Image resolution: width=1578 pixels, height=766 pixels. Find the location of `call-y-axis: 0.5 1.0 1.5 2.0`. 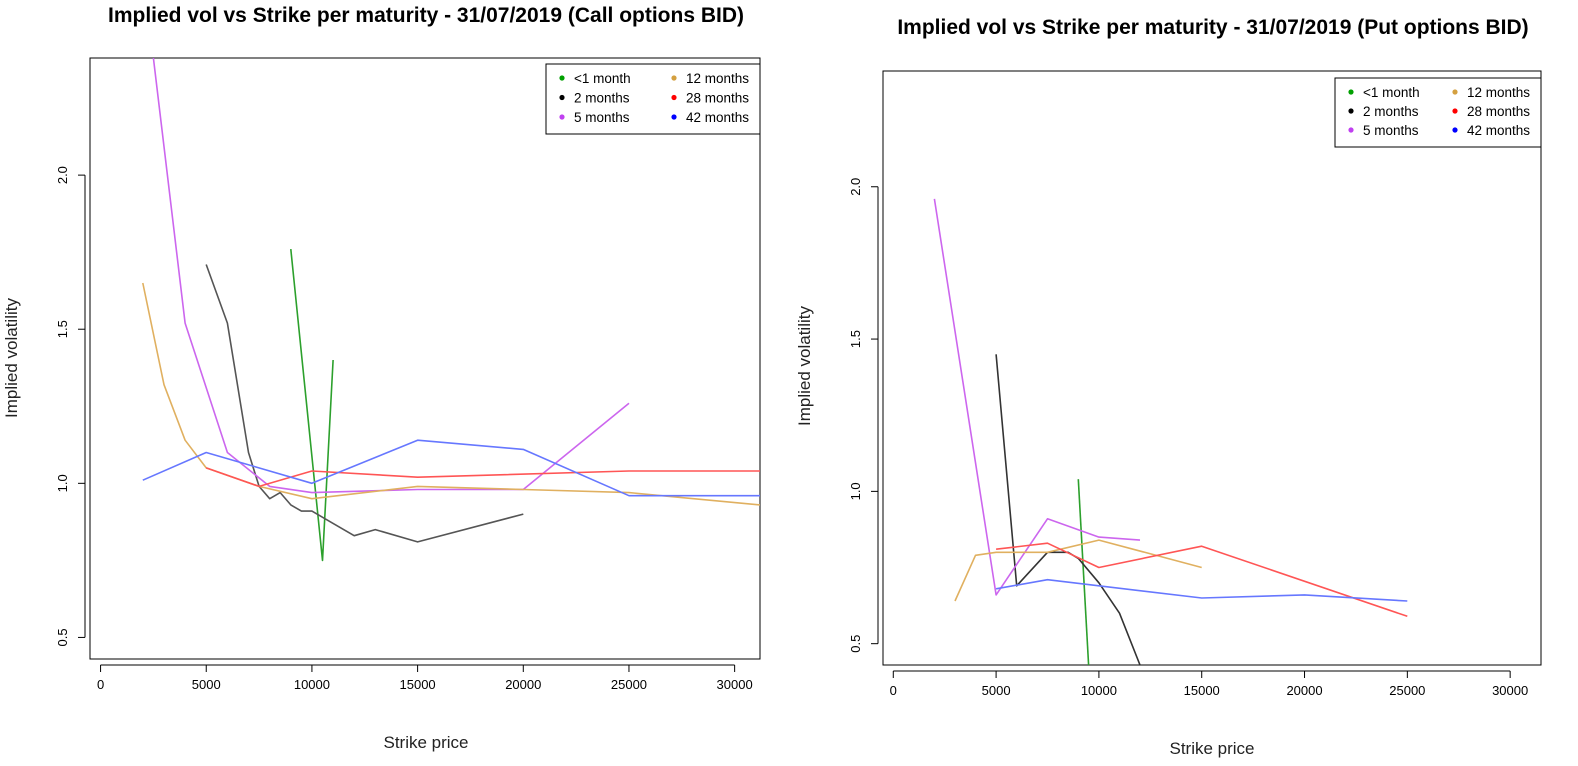

call-y-axis: 0.5 1.0 1.5 2.0 is located at coordinates (70, 406).